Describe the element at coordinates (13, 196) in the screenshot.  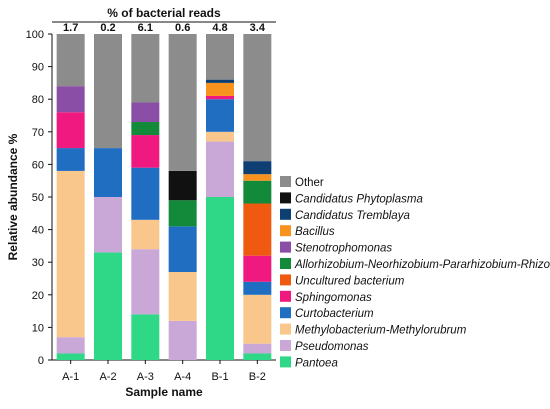
I see `y-axis-title: Relative abundance %` at that location.